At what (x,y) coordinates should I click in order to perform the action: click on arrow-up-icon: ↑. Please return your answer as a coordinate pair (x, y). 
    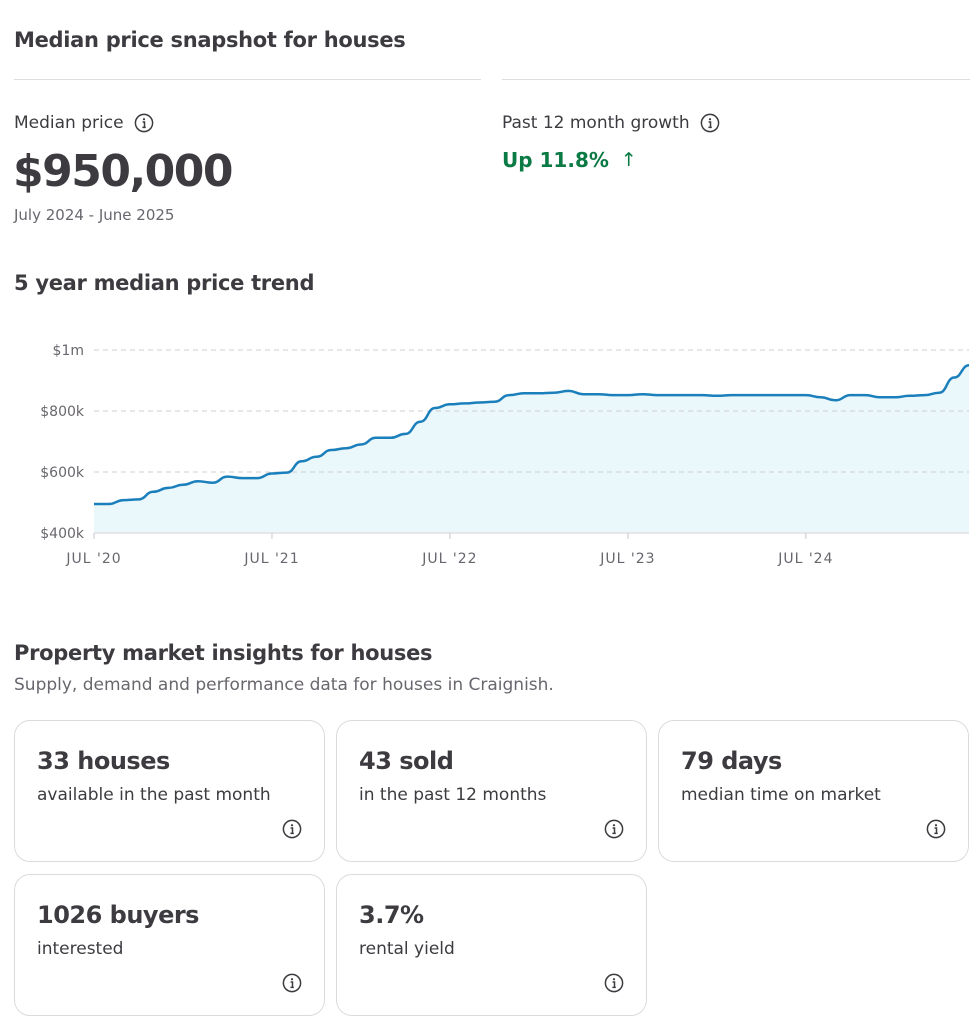
    Looking at the image, I should click on (628, 160).